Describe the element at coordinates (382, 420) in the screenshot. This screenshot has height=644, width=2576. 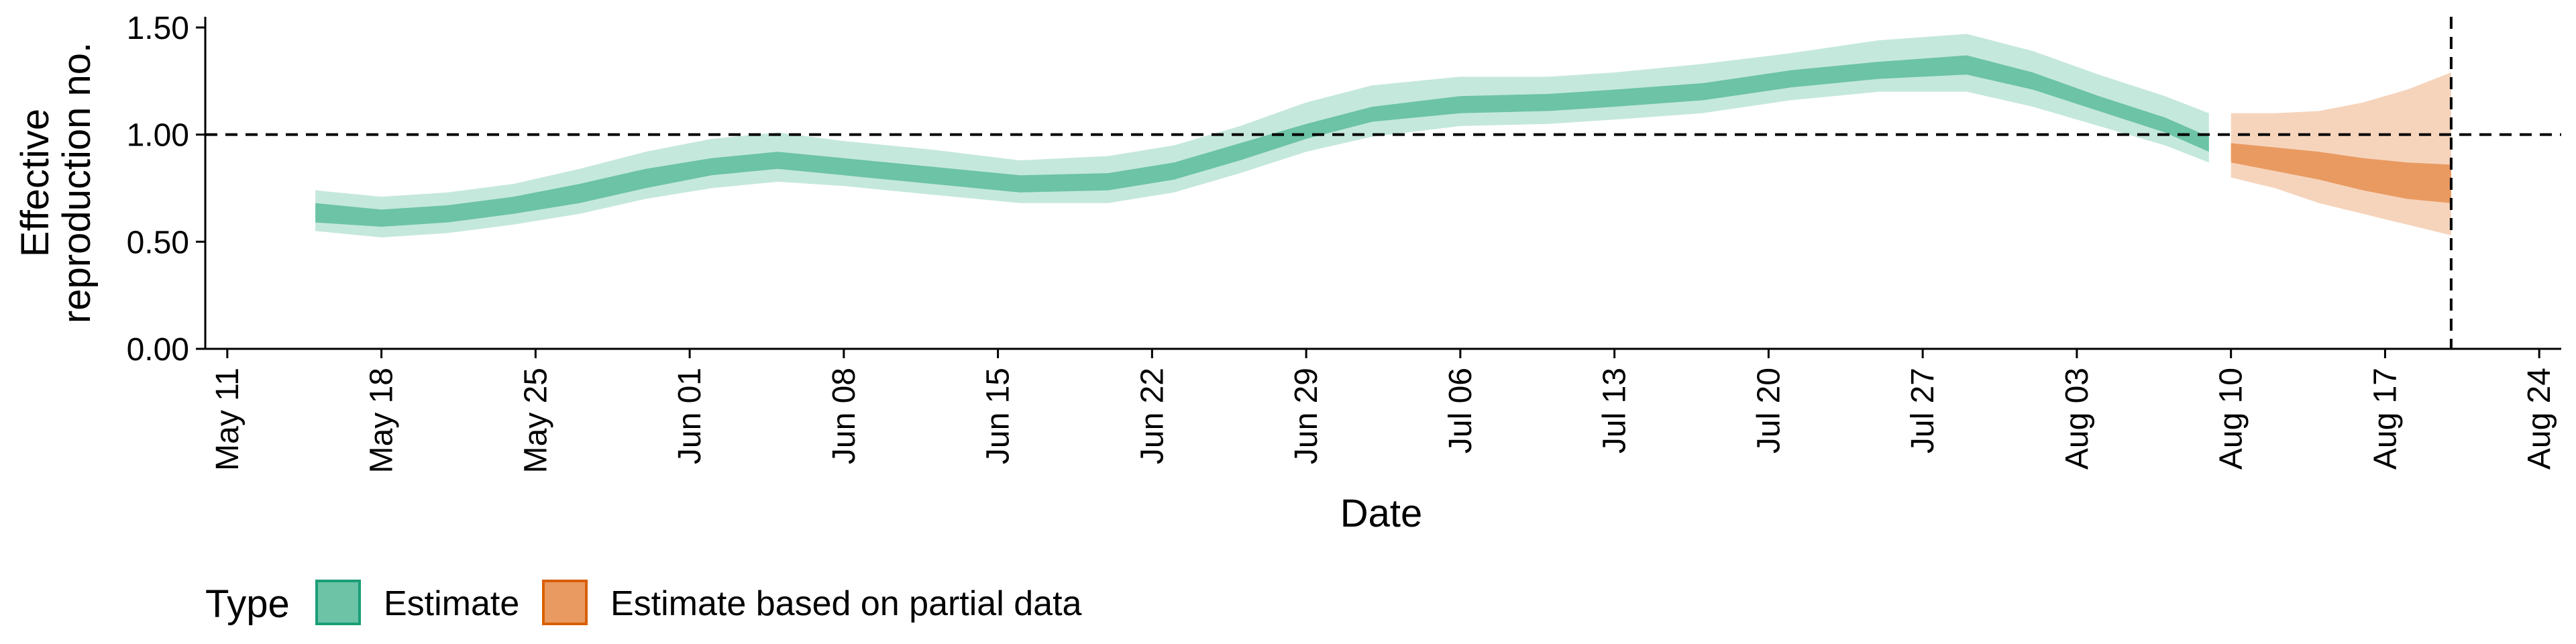
I see `x-tick-label: May 18` at that location.